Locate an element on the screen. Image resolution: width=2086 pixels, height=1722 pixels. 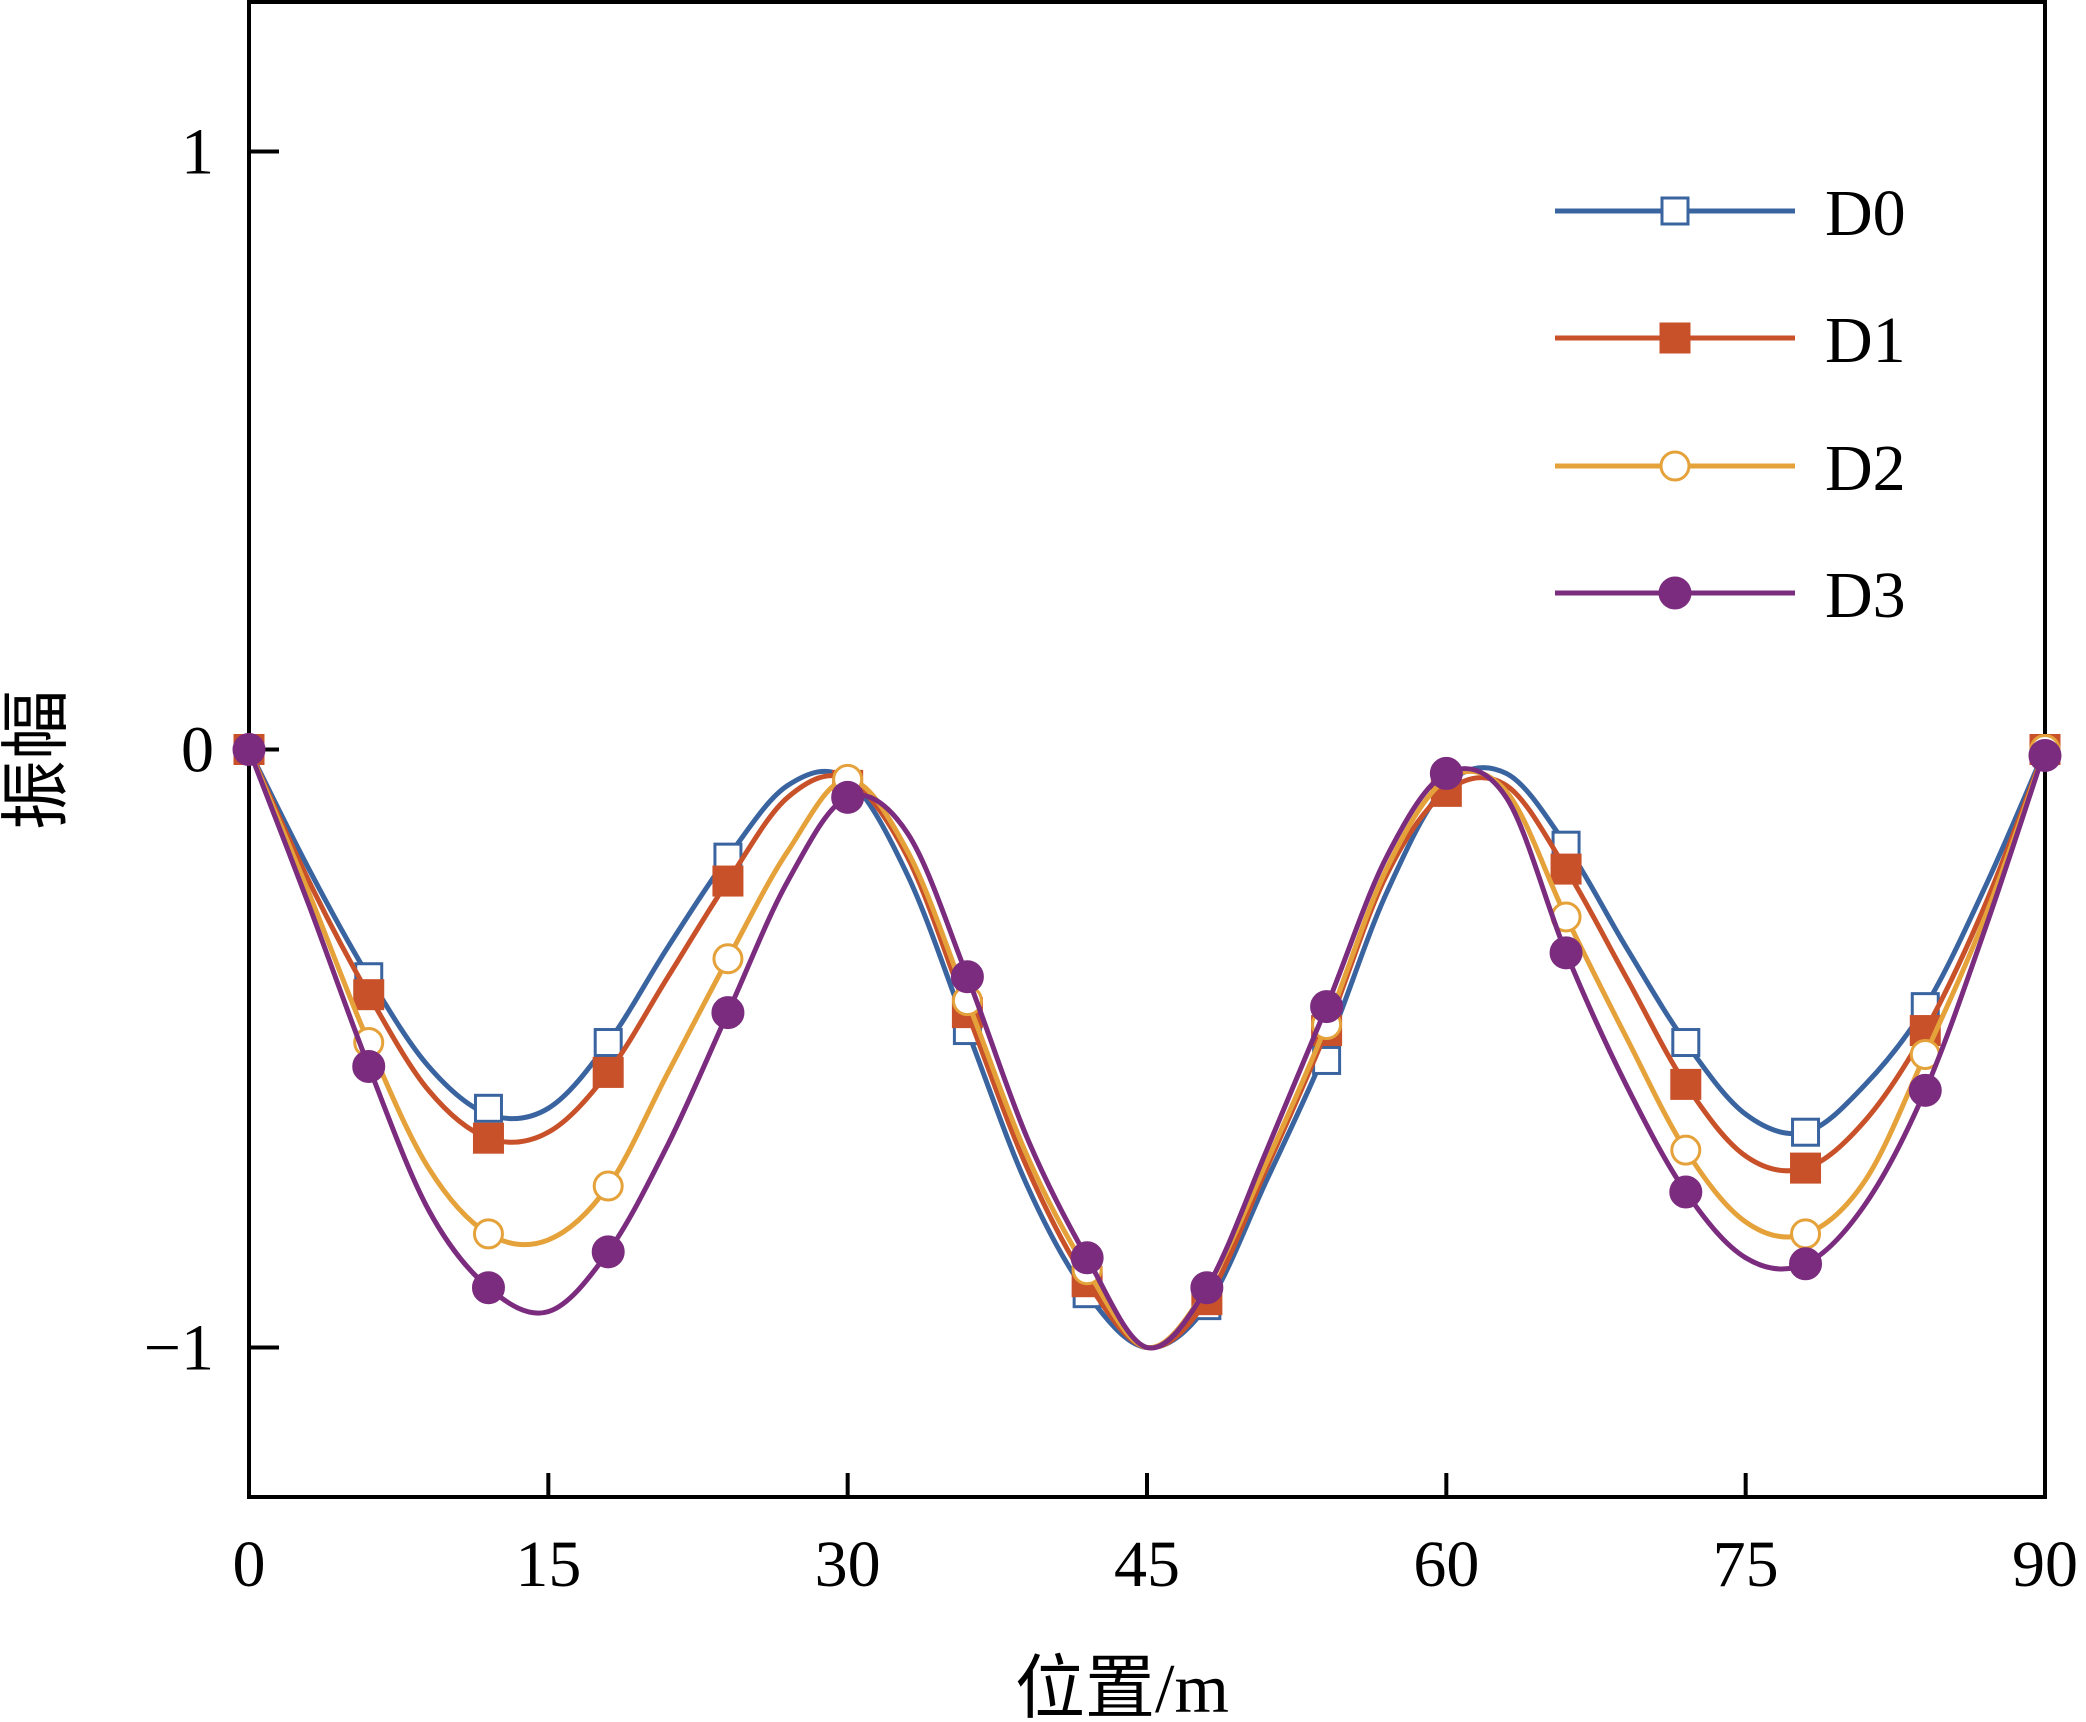
x-tick-label: 75 is located at coordinates (1746, 1564).